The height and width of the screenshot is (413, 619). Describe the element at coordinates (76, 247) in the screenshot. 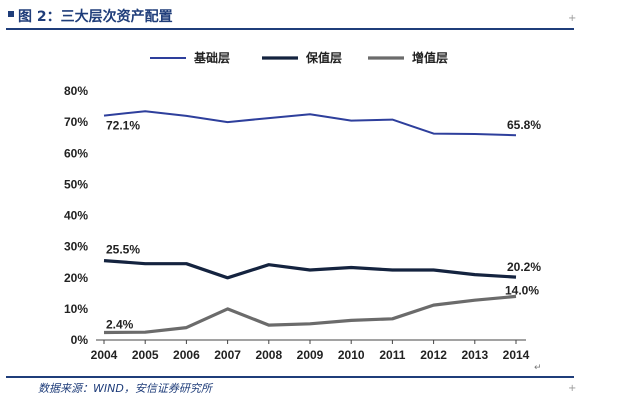

I see `y-tick-label: 30%` at that location.